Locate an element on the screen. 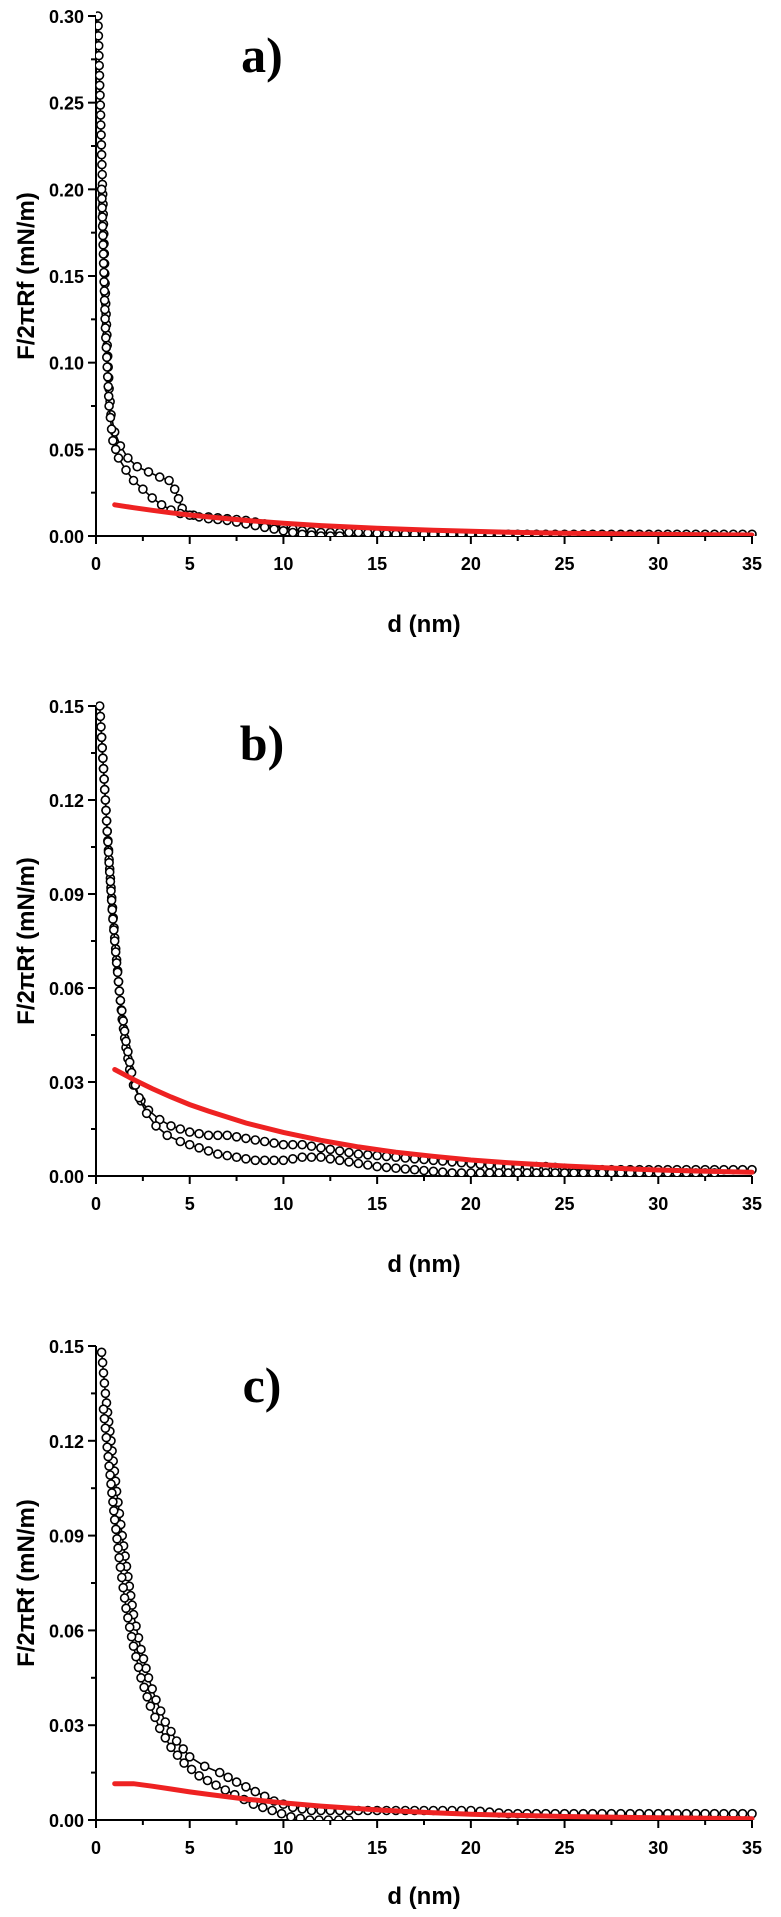 The image size is (781, 1917). panel-label: b) is located at coordinates (262, 743).